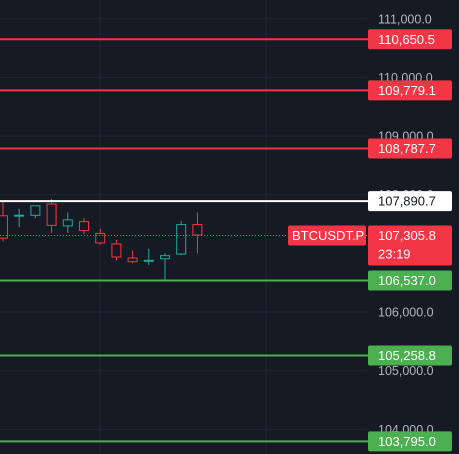 This screenshot has width=459, height=454. I want to click on level-price-label: 103,795.0, so click(407, 441).